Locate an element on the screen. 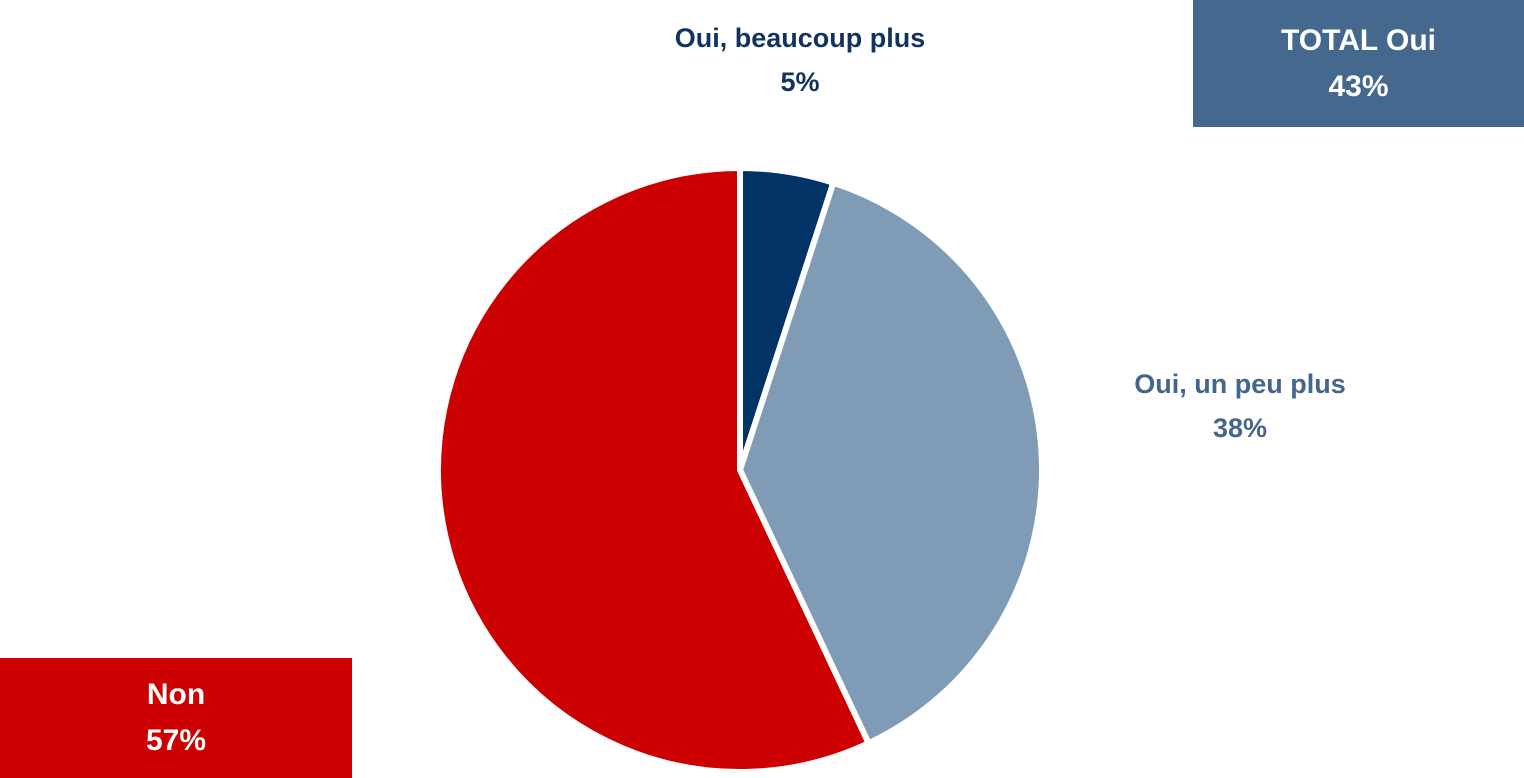 The height and width of the screenshot is (778, 1524). slice-label-text: Oui, beaucoup plus is located at coordinates (800, 38).